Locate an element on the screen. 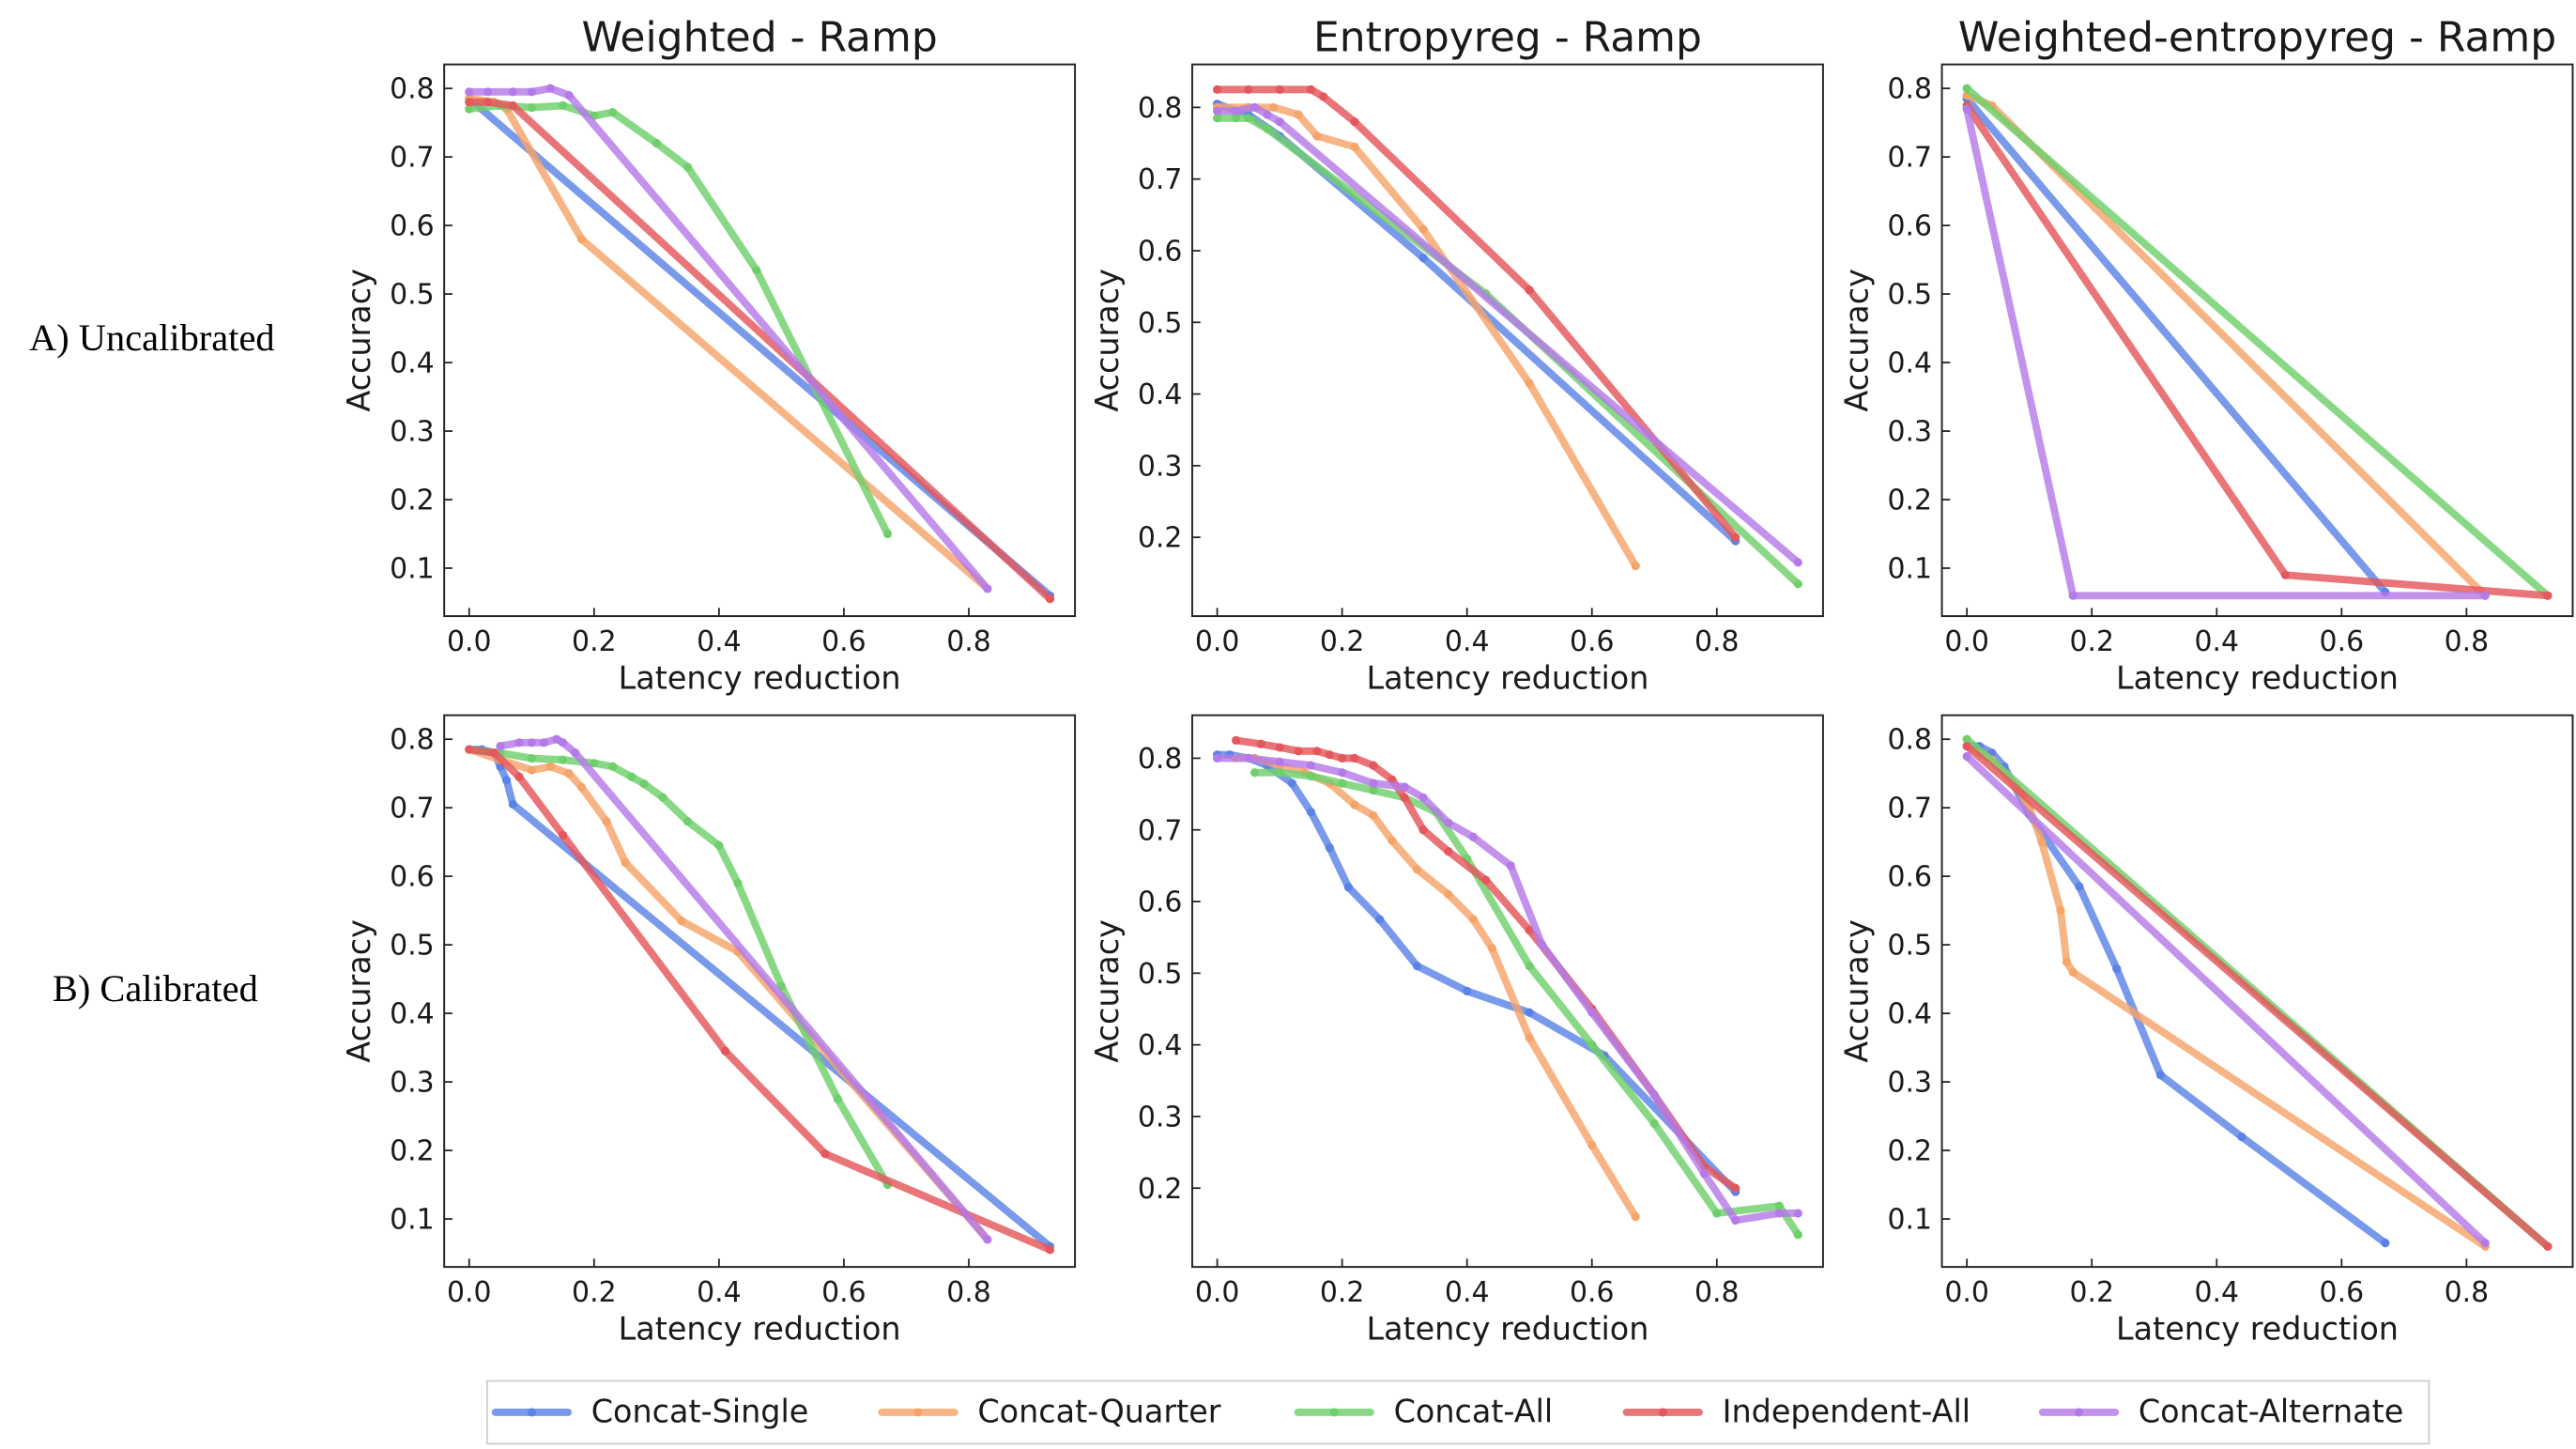 The width and height of the screenshot is (2576, 1449). legend-label: Concat-Alternate is located at coordinates (2271, 1411).